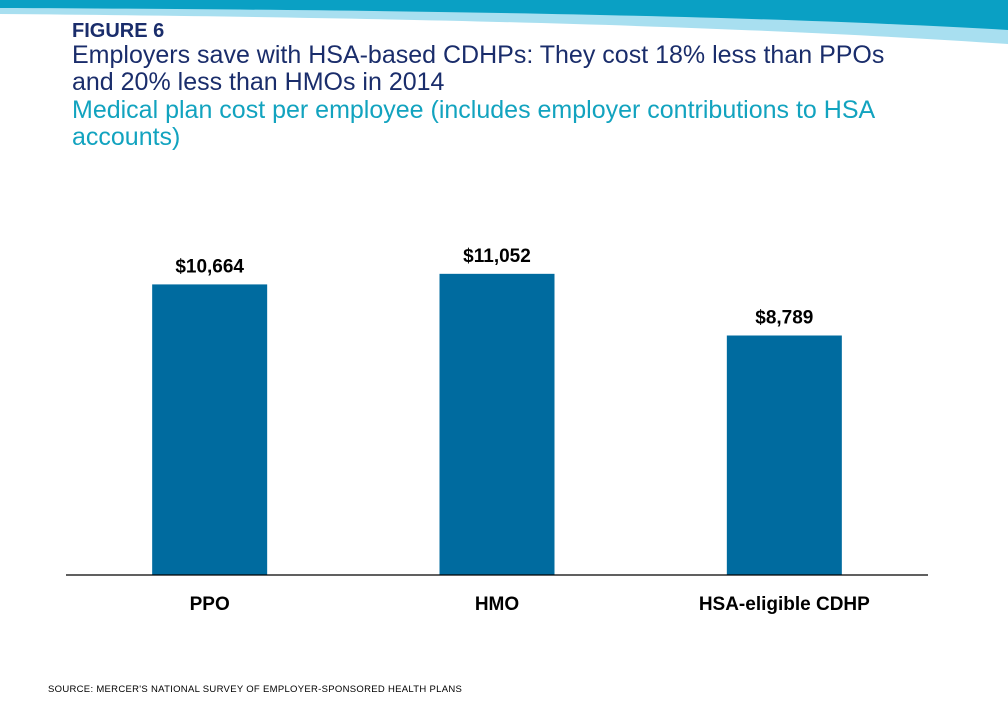  I want to click on bar-hmo, so click(497, 424).